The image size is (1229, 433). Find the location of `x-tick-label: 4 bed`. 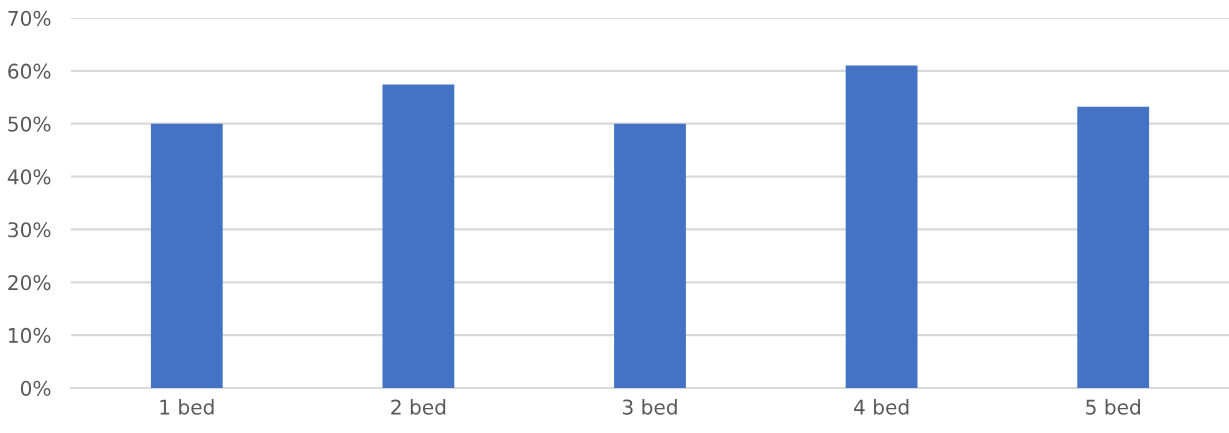

x-tick-label: 4 bed is located at coordinates (881, 407).